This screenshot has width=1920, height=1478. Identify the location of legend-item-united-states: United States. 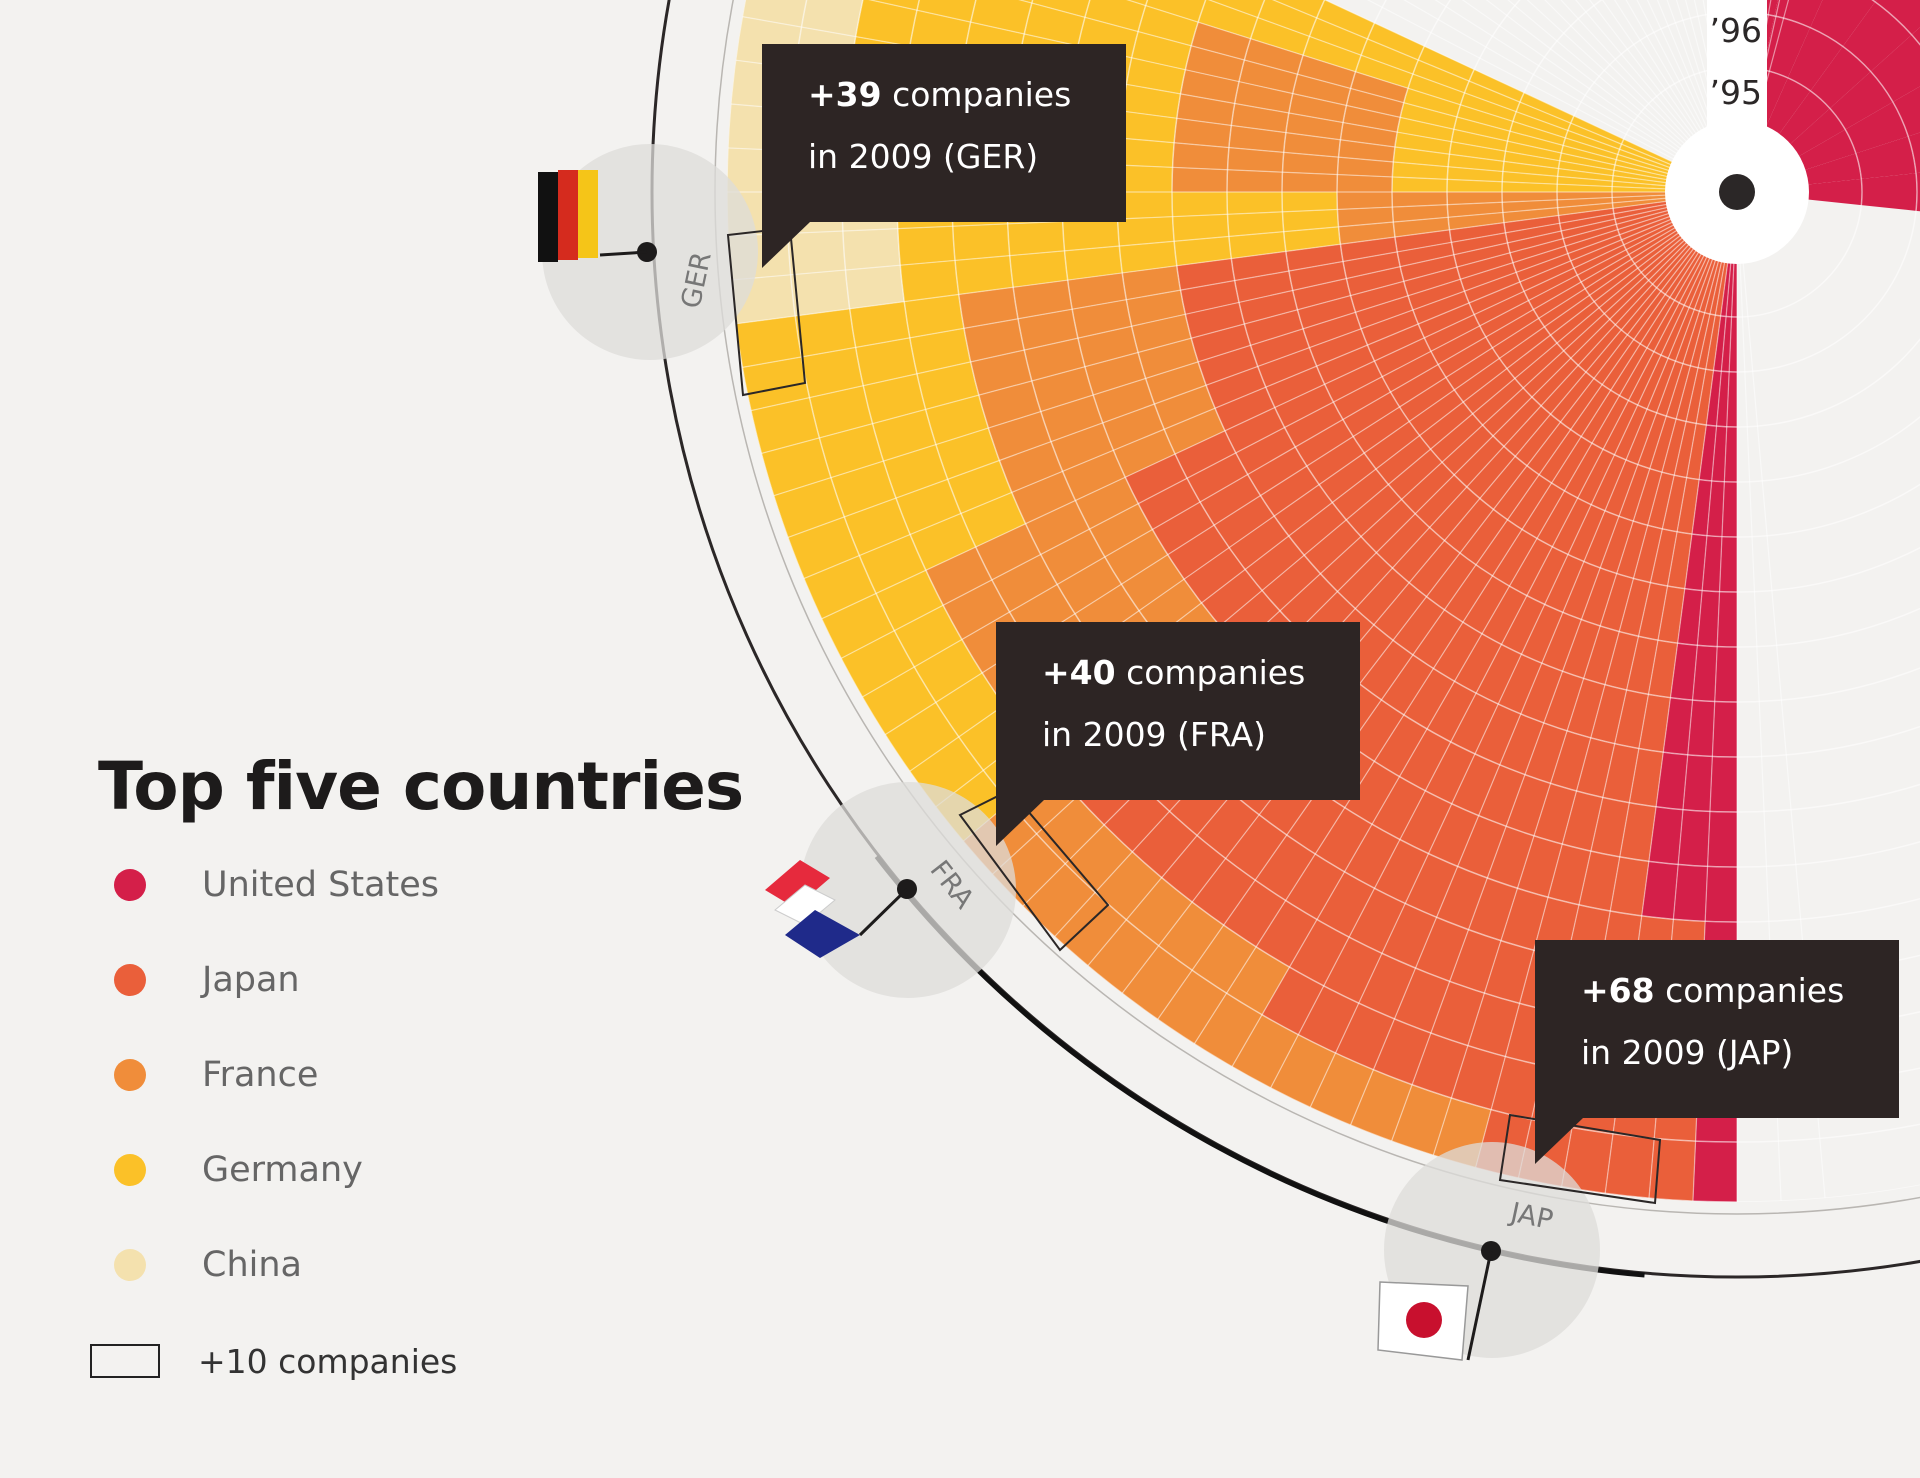
(276, 885).